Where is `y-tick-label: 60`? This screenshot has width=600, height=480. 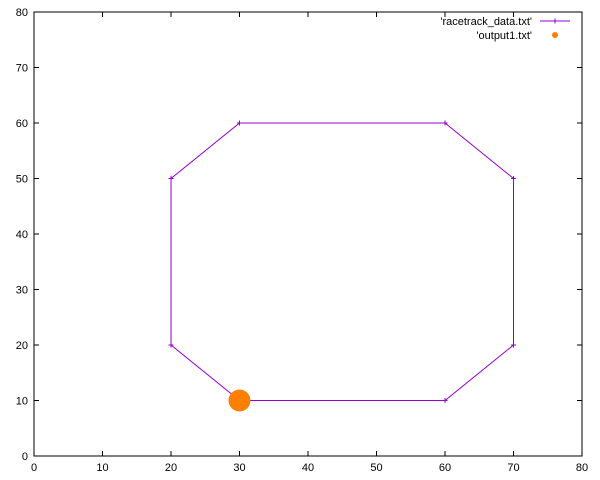 y-tick-label: 60 is located at coordinates (22, 124).